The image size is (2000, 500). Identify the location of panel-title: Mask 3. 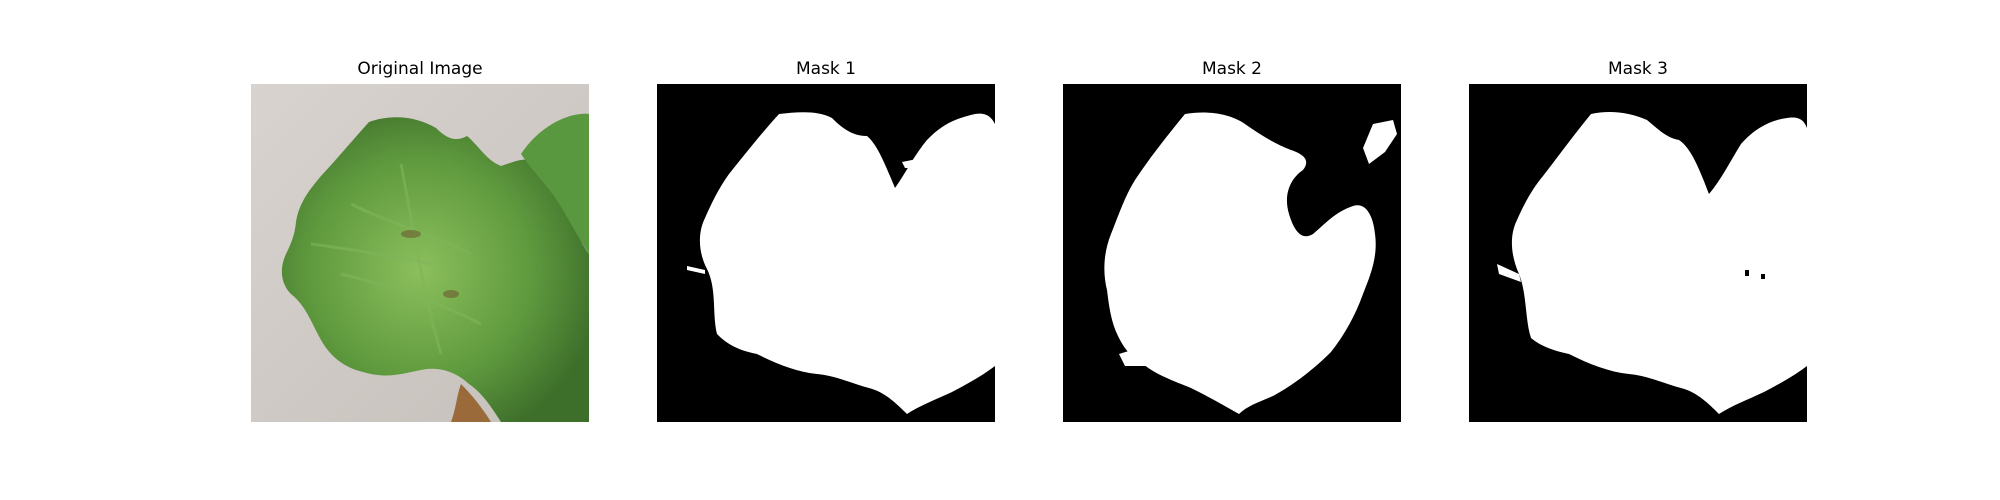
(1638, 69).